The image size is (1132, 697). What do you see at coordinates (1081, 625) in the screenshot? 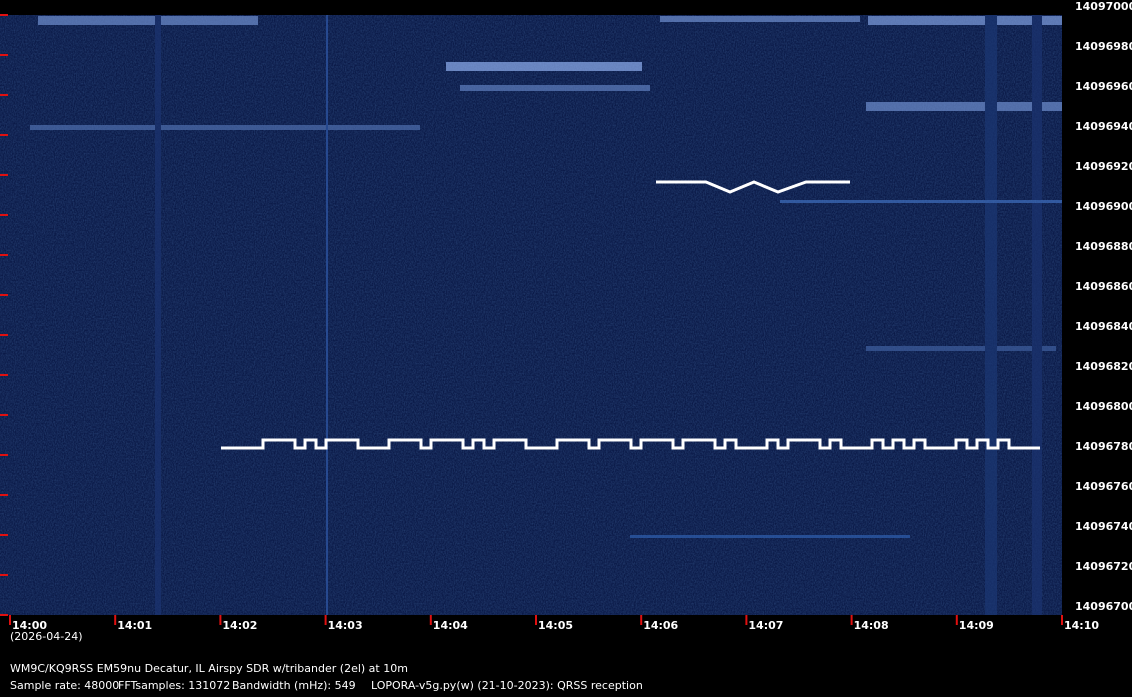
I see `x-tick-label: 14:10` at bounding box center [1081, 625].